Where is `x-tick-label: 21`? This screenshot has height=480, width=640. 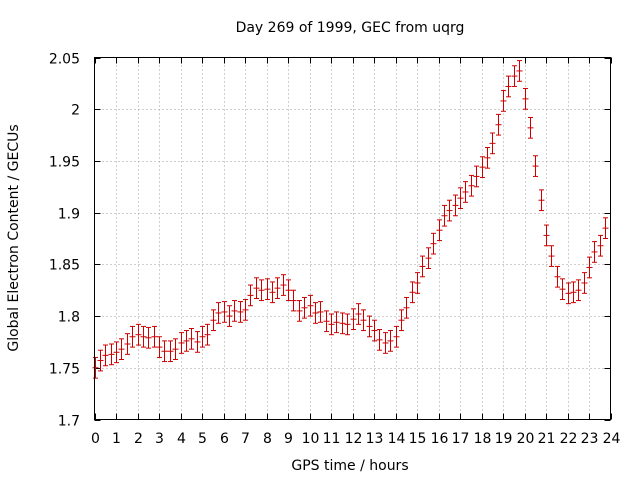
x-tick-label: 21 is located at coordinates (547, 439).